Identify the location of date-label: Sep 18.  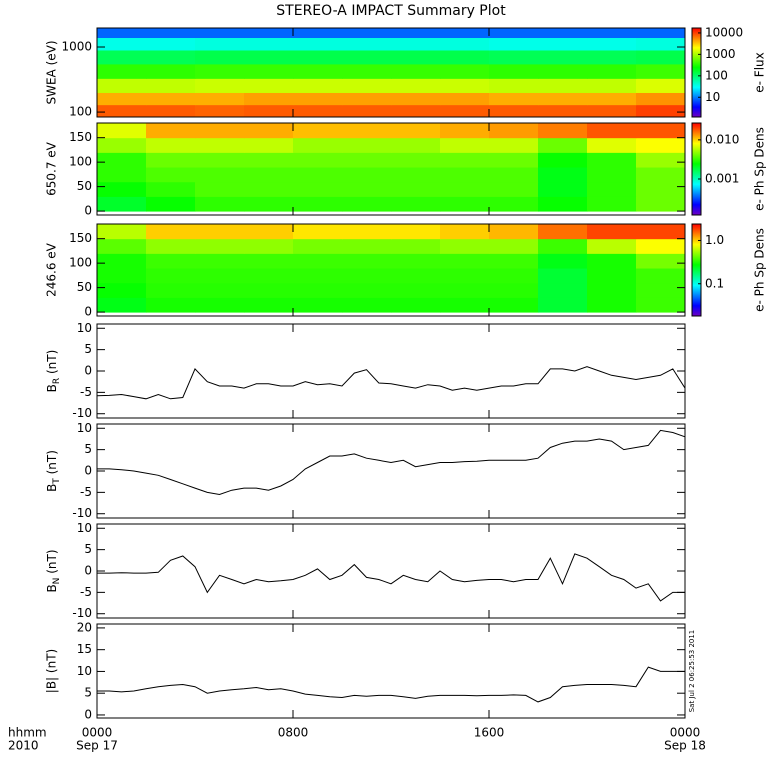
(685, 746).